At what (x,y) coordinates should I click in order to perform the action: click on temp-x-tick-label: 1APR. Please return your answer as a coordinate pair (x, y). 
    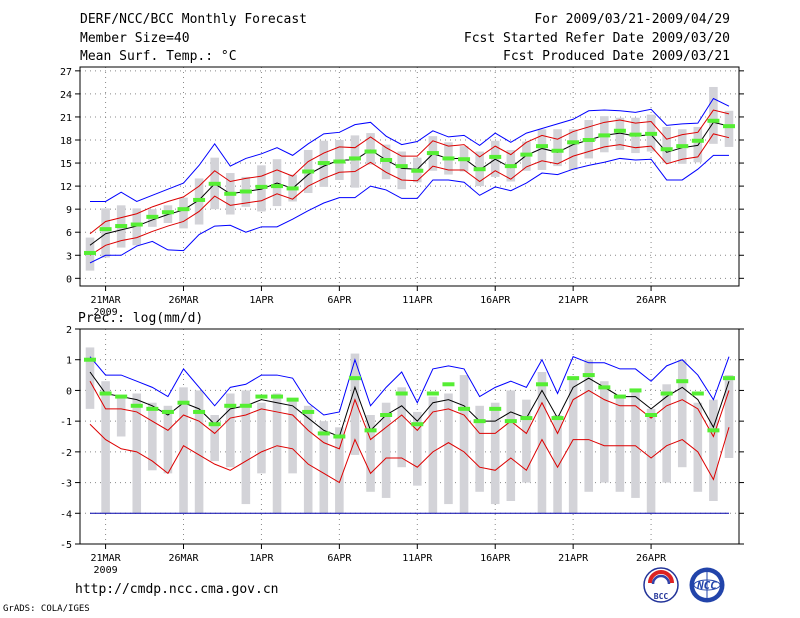
    Looking at the image, I should click on (261, 300).